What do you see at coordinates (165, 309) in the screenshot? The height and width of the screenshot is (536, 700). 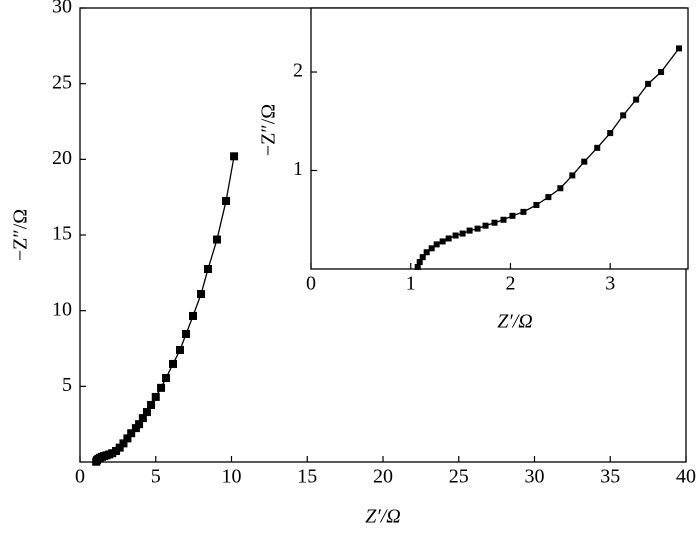 I see `data-line` at bounding box center [165, 309].